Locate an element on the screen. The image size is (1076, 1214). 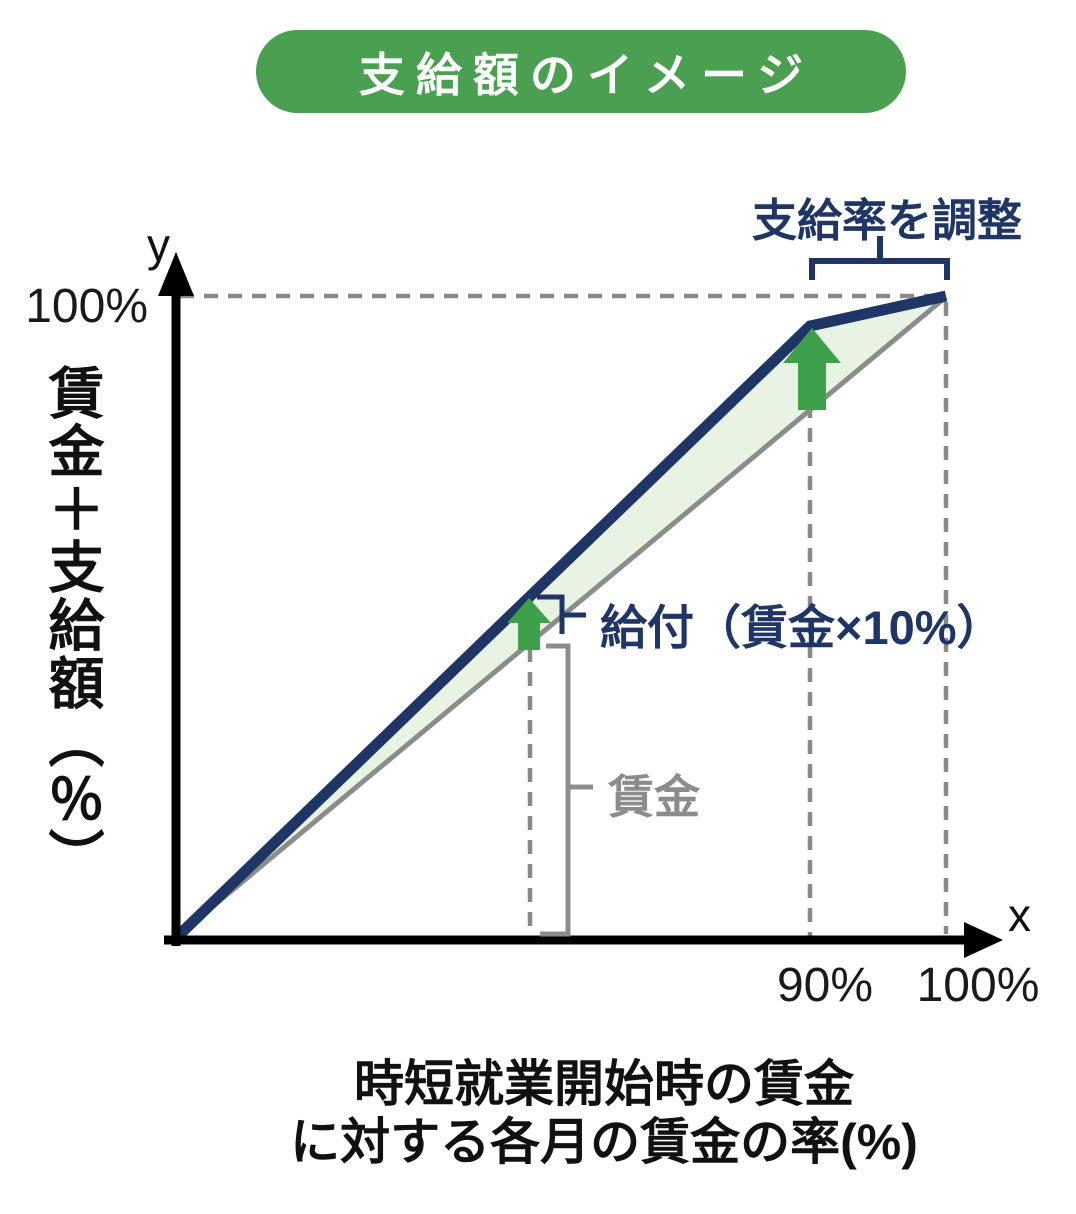
y-axis-letter: y is located at coordinates (158, 245).